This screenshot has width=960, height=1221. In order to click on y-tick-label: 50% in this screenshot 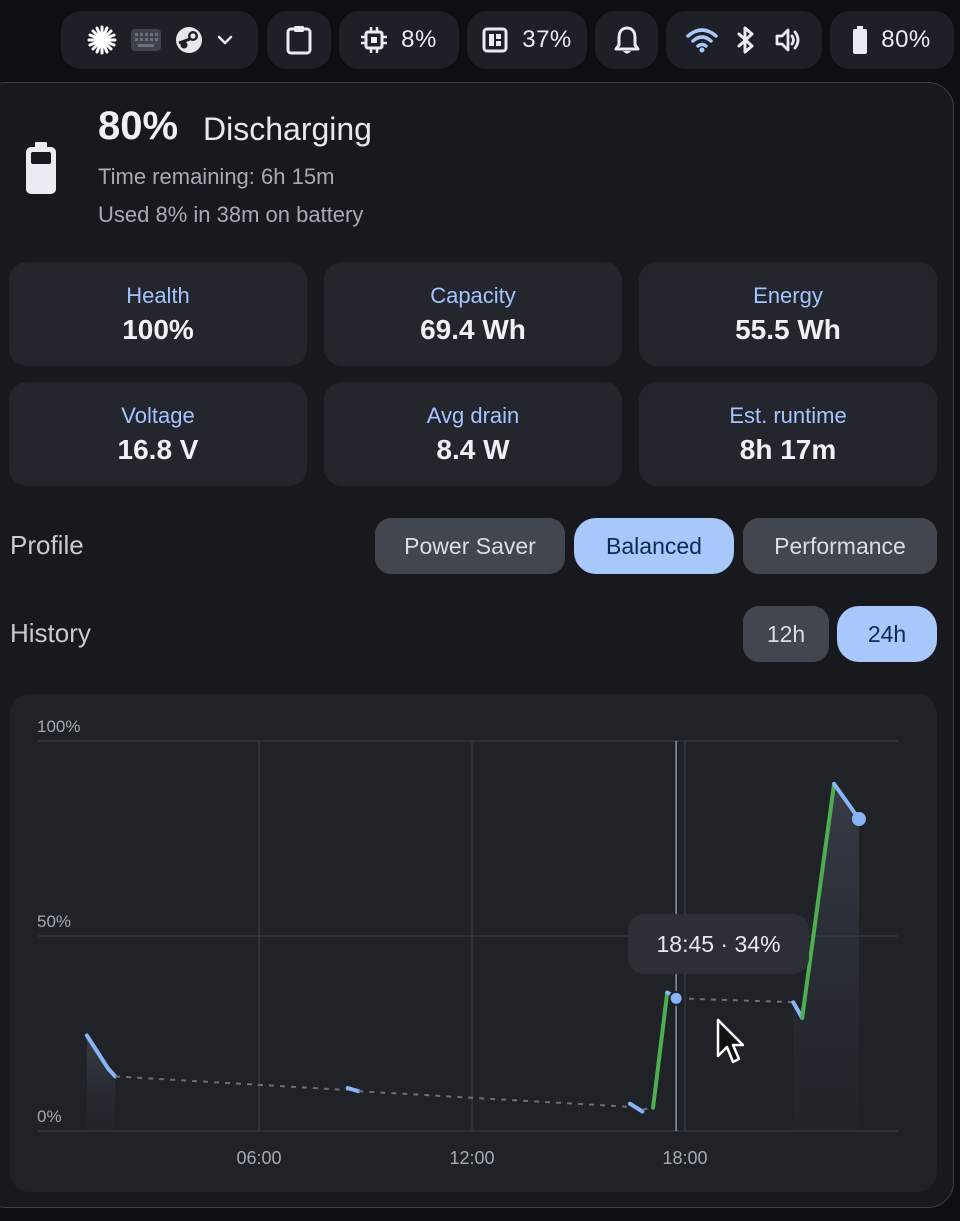, I will do `click(54, 921)`.